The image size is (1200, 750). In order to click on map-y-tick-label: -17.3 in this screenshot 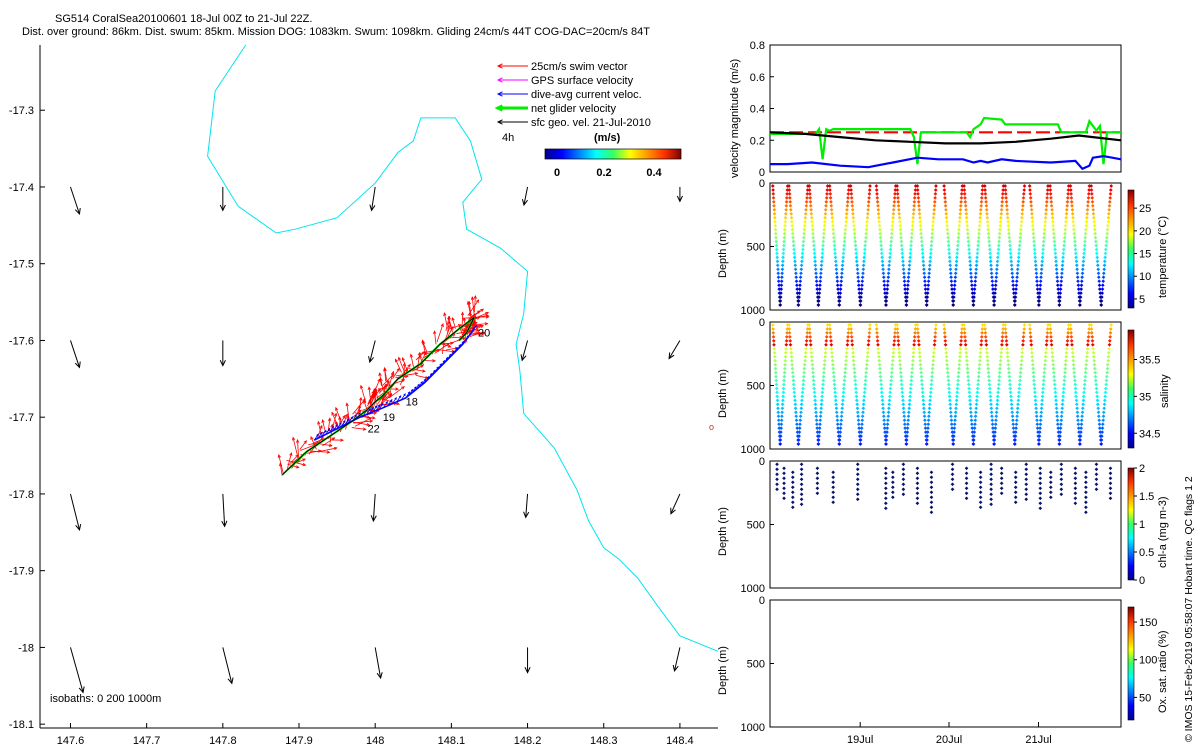, I will do `click(21, 111)`.